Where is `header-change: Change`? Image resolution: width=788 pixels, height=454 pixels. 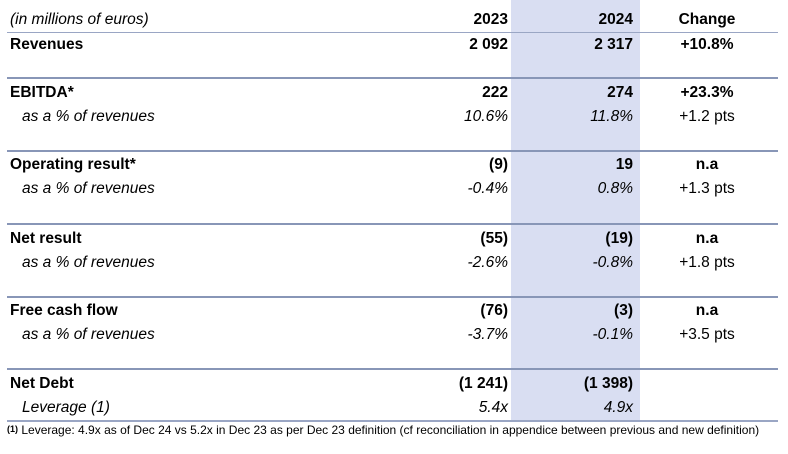
header-change: Change is located at coordinates (707, 19).